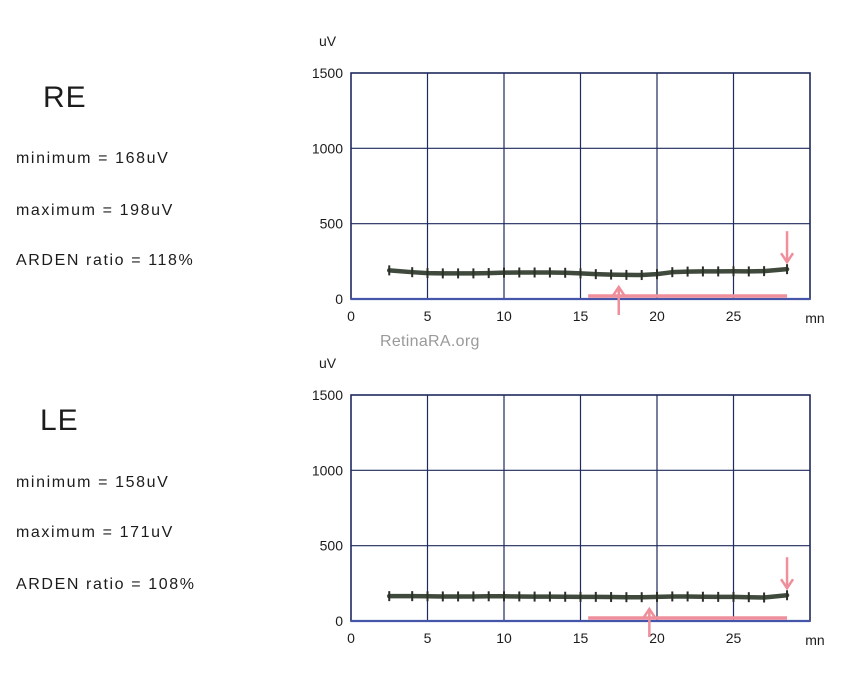 This screenshot has width=868, height=688. What do you see at coordinates (339, 621) in the screenshot?
I see `le-ytick-label: 0` at bounding box center [339, 621].